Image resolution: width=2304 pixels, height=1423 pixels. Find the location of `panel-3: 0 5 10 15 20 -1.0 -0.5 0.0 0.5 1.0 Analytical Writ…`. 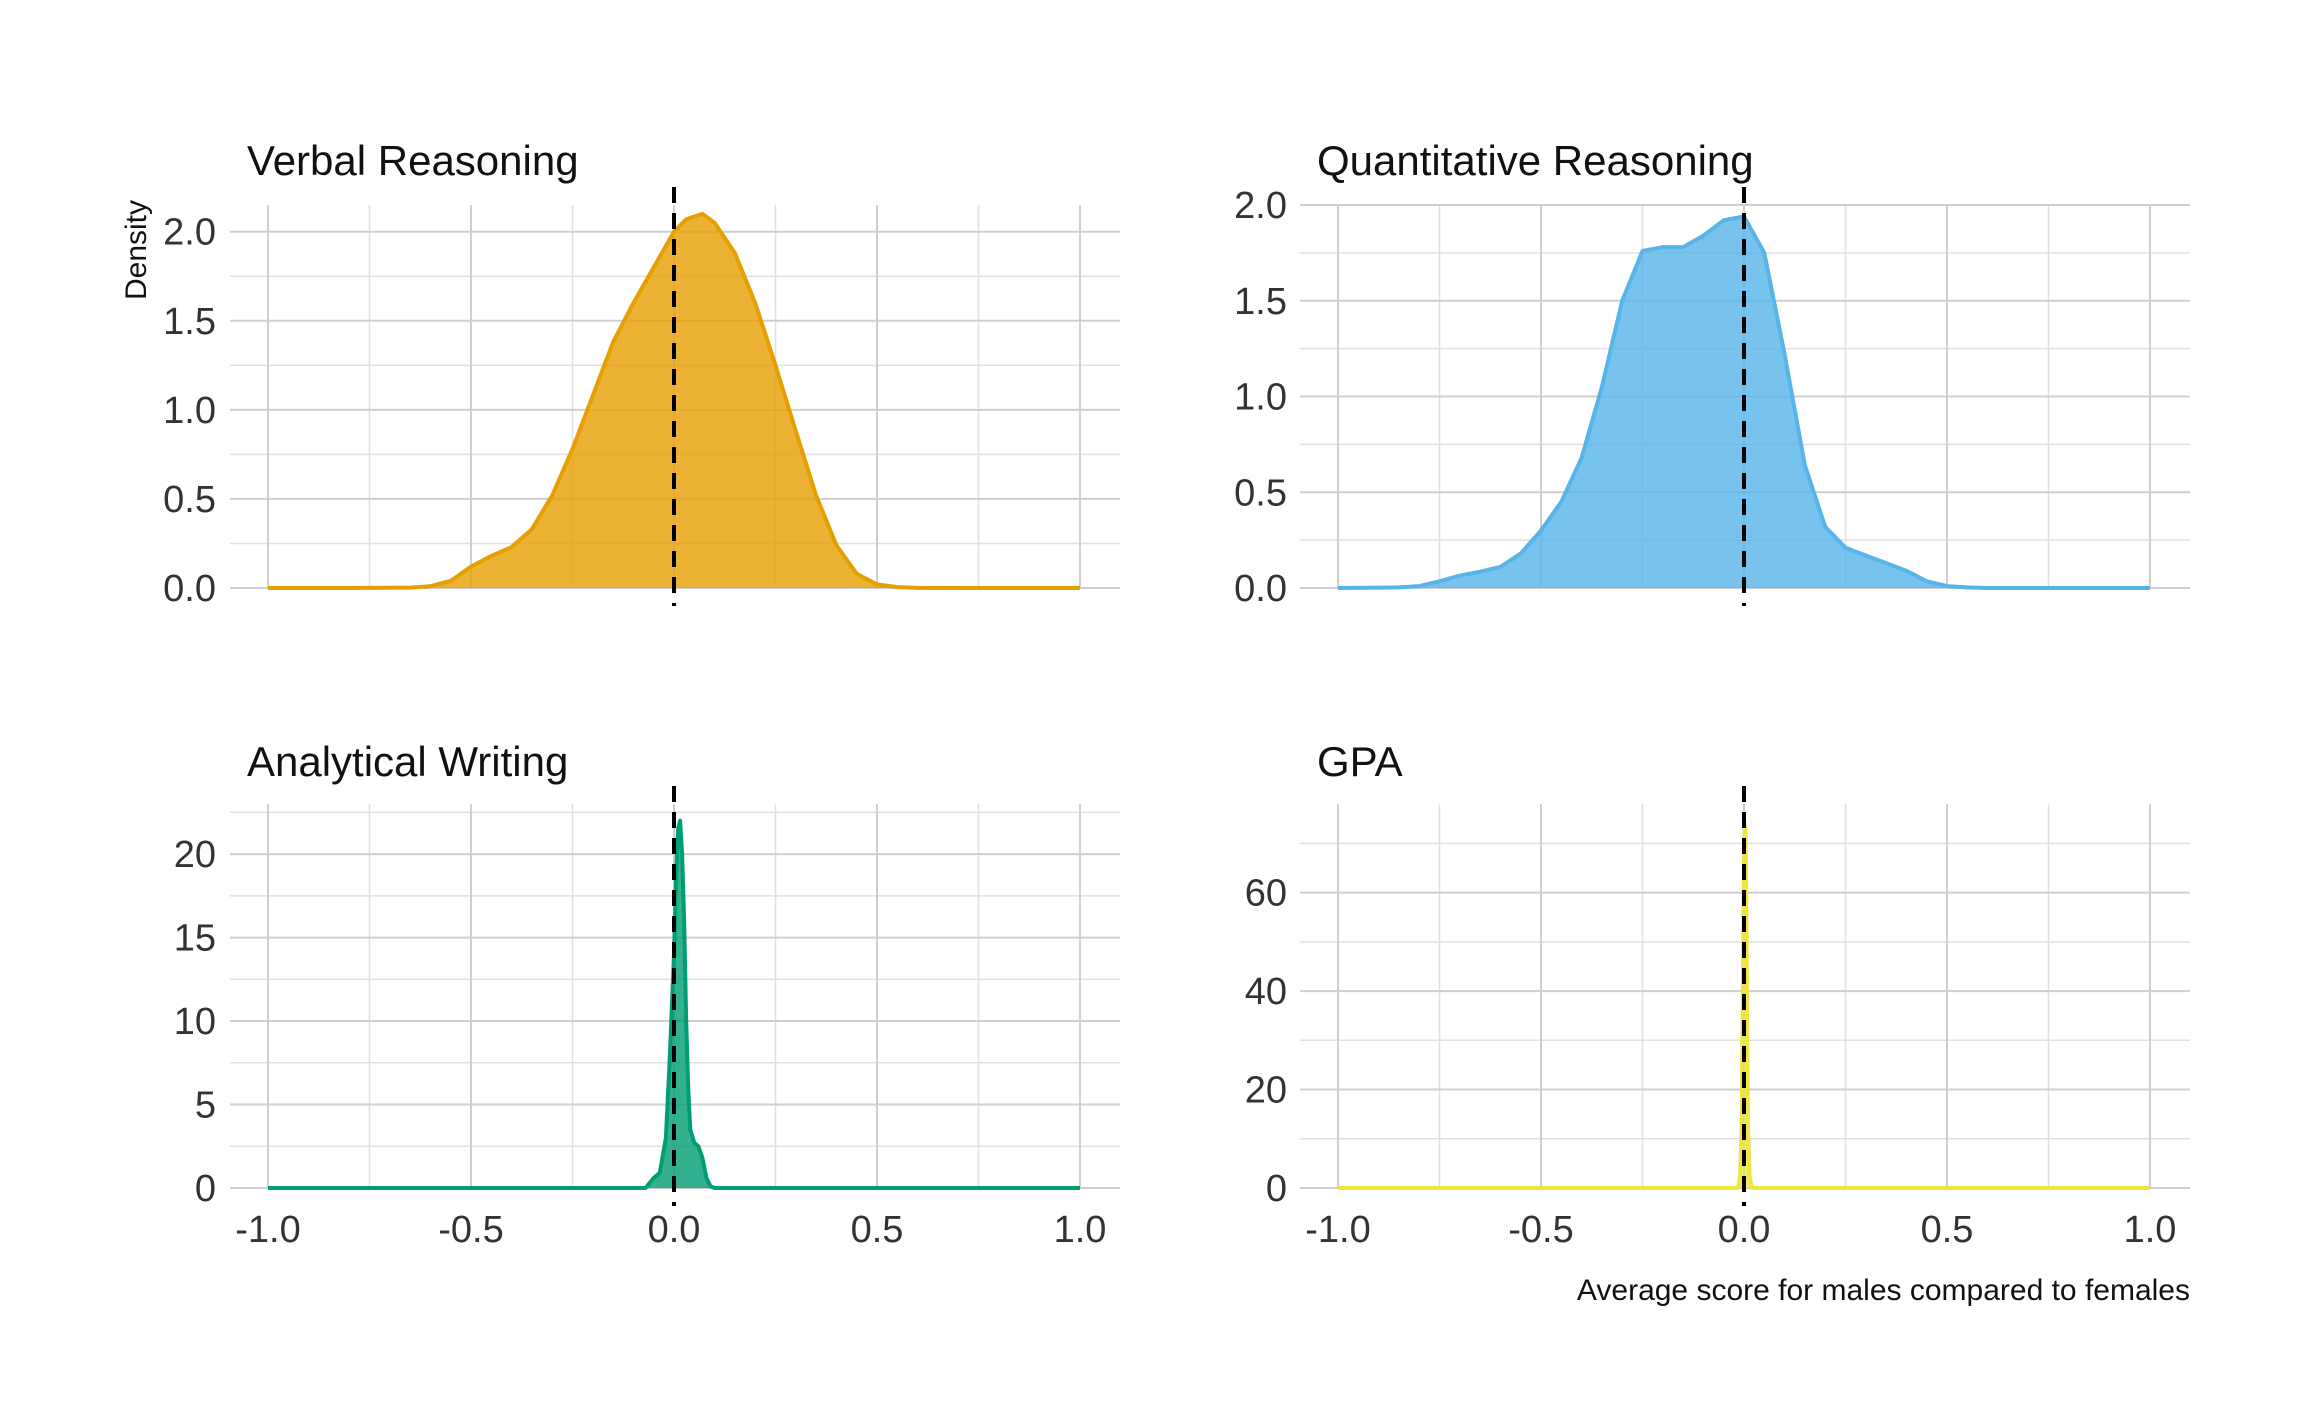

panel-3: 0 5 10 15 20 -1.0 -0.5 0.0 0.5 1.0 Analytical Writ… is located at coordinates (647, 994).